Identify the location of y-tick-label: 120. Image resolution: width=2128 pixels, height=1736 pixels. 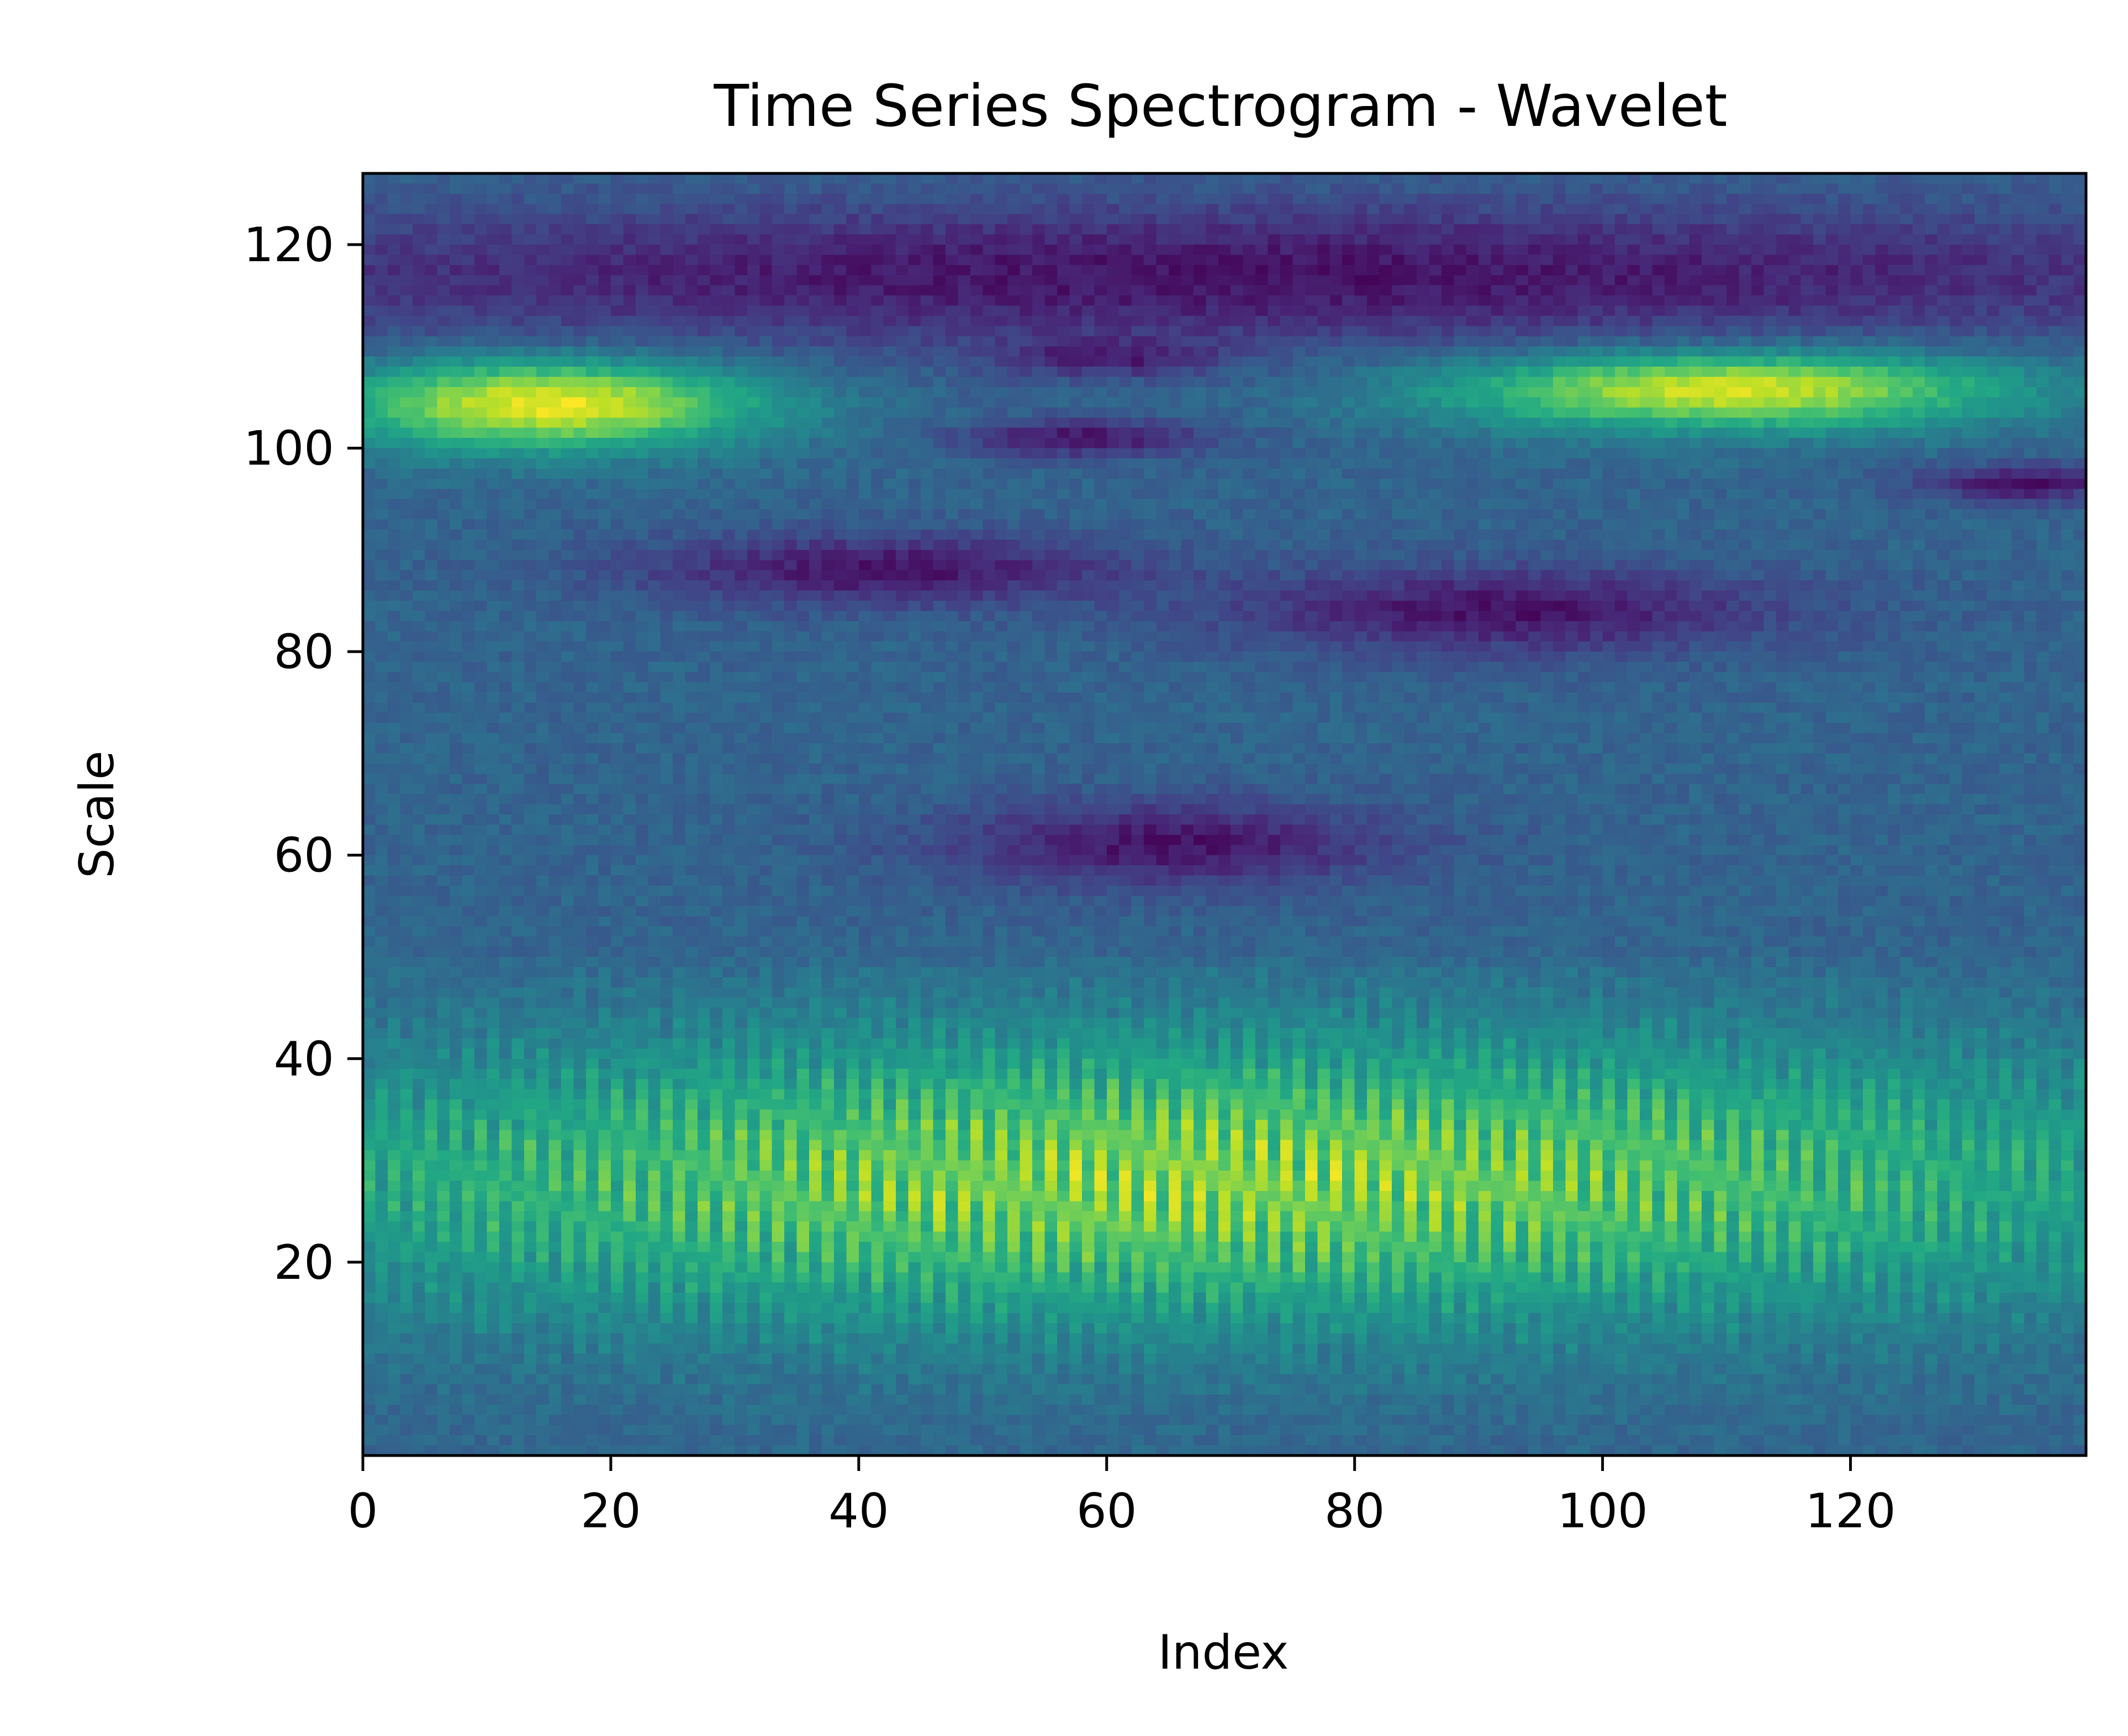
(289, 245).